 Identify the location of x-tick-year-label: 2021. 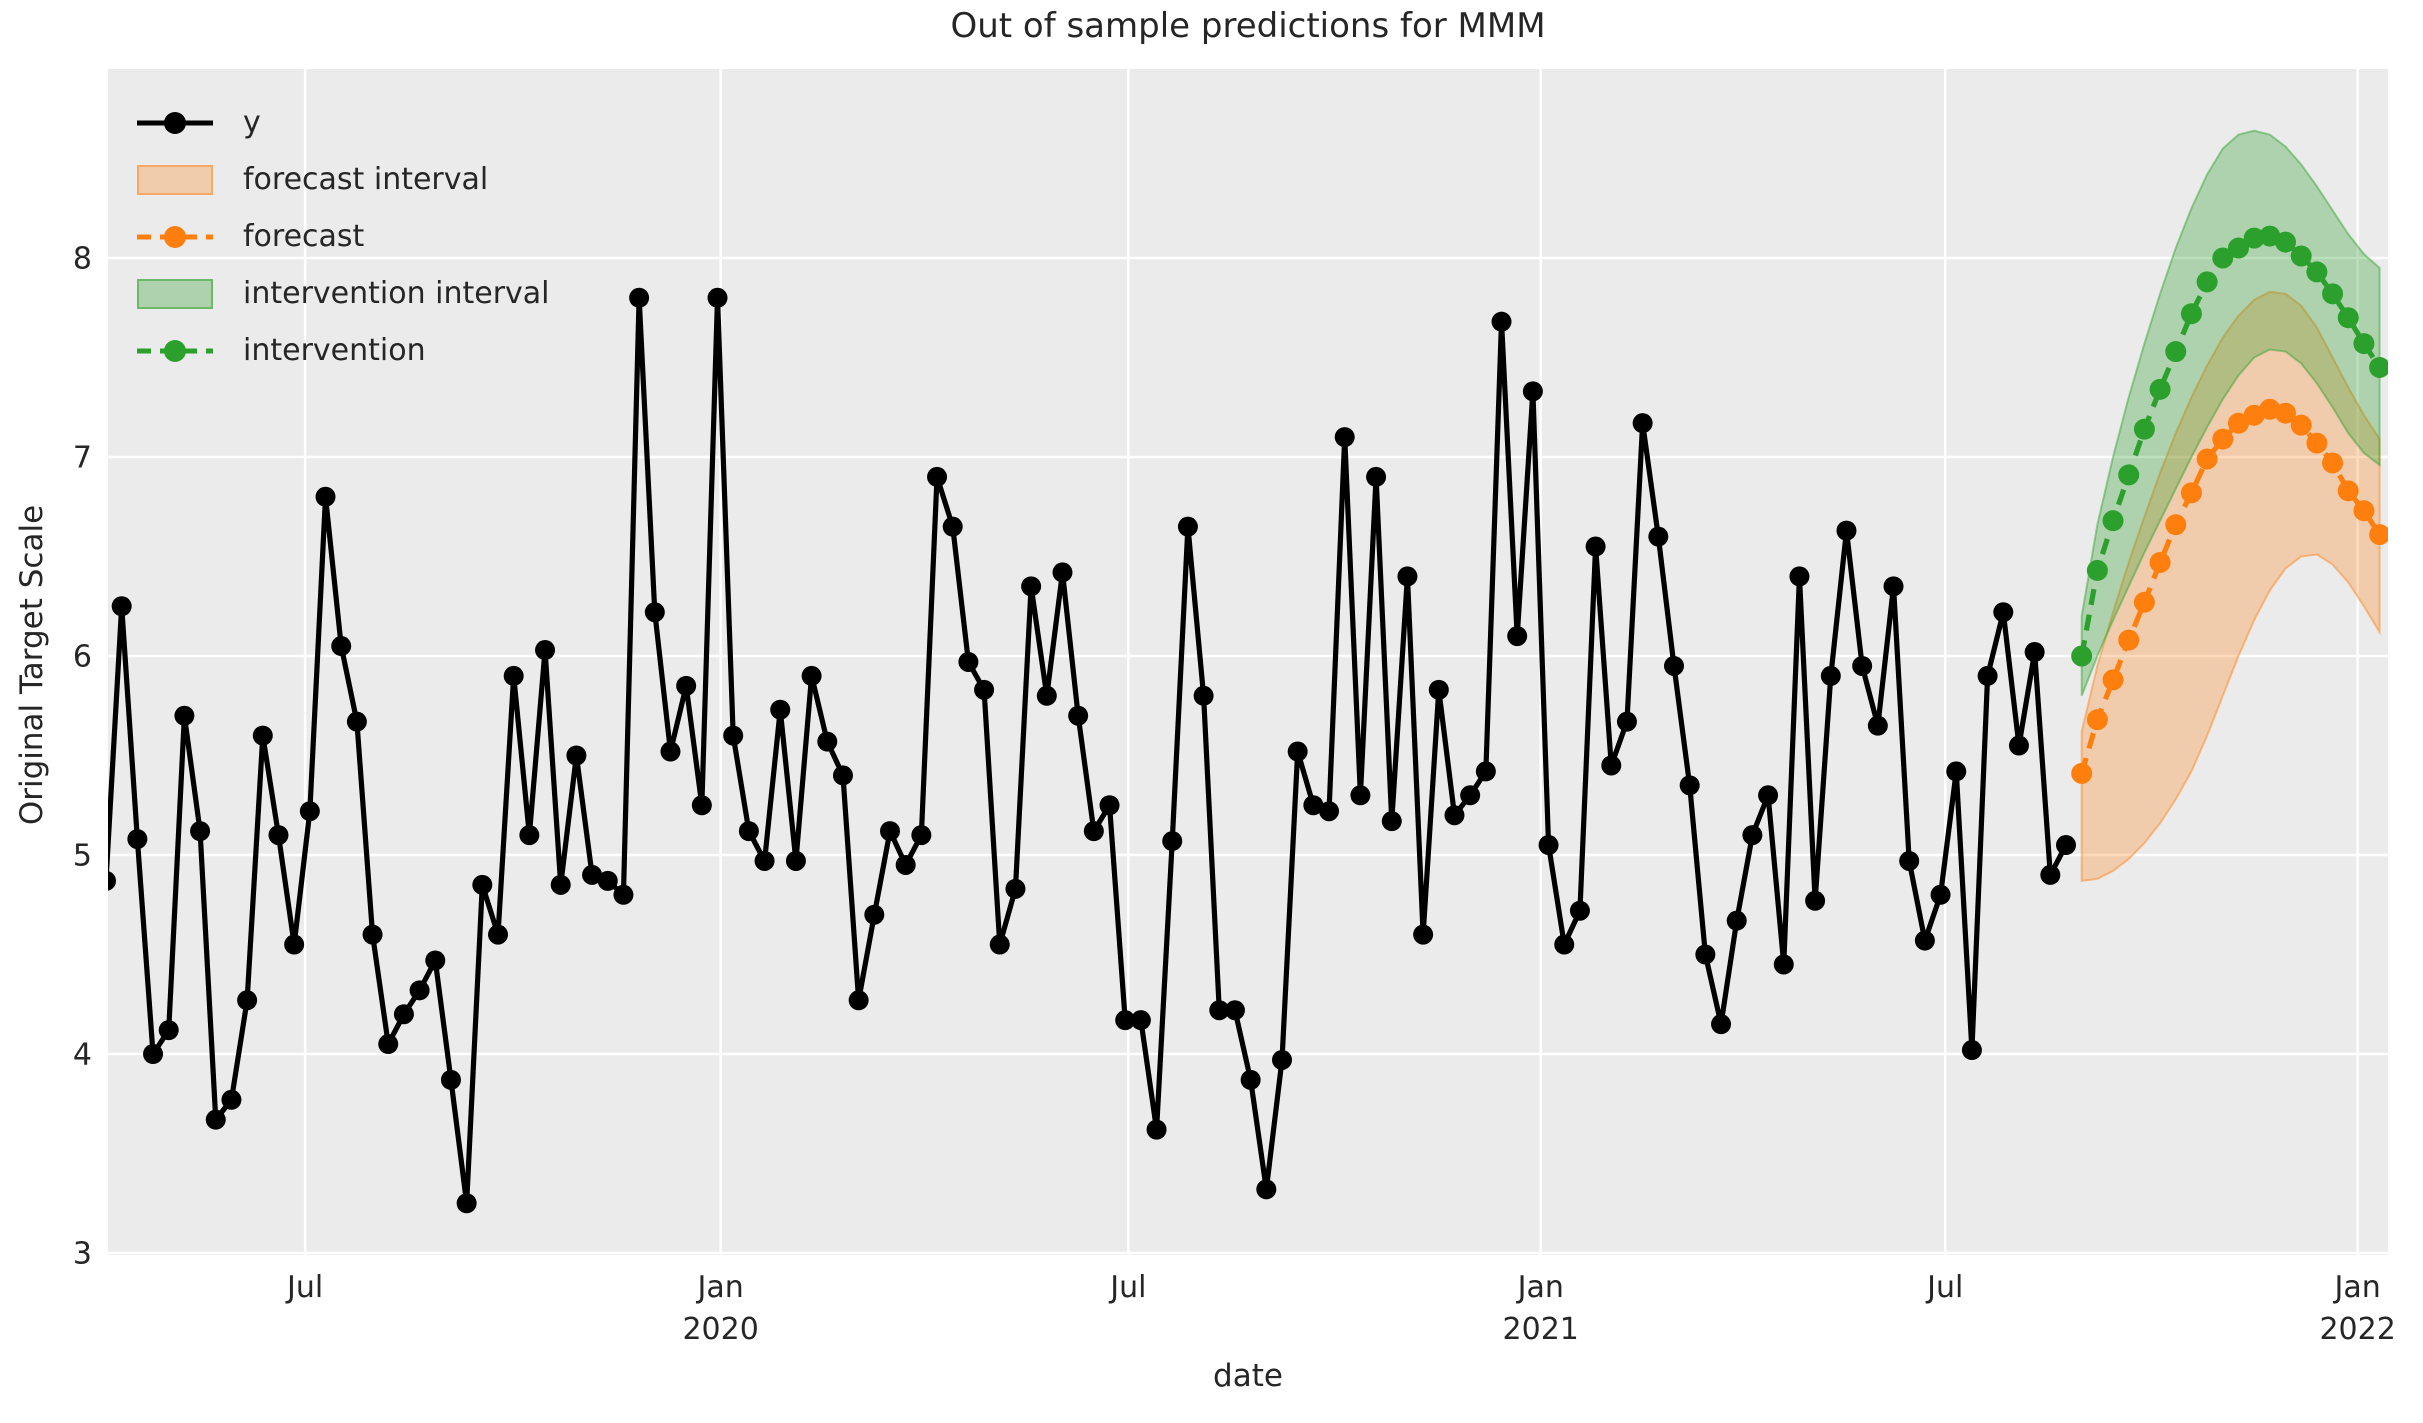
(1541, 1329).